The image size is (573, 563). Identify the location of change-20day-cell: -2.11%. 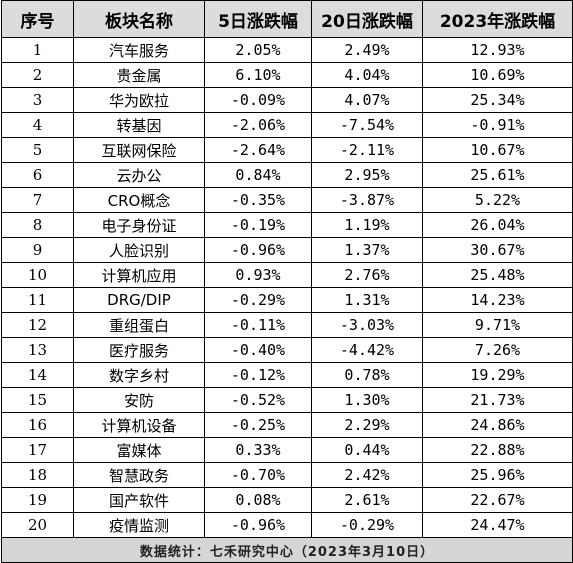
(367, 150).